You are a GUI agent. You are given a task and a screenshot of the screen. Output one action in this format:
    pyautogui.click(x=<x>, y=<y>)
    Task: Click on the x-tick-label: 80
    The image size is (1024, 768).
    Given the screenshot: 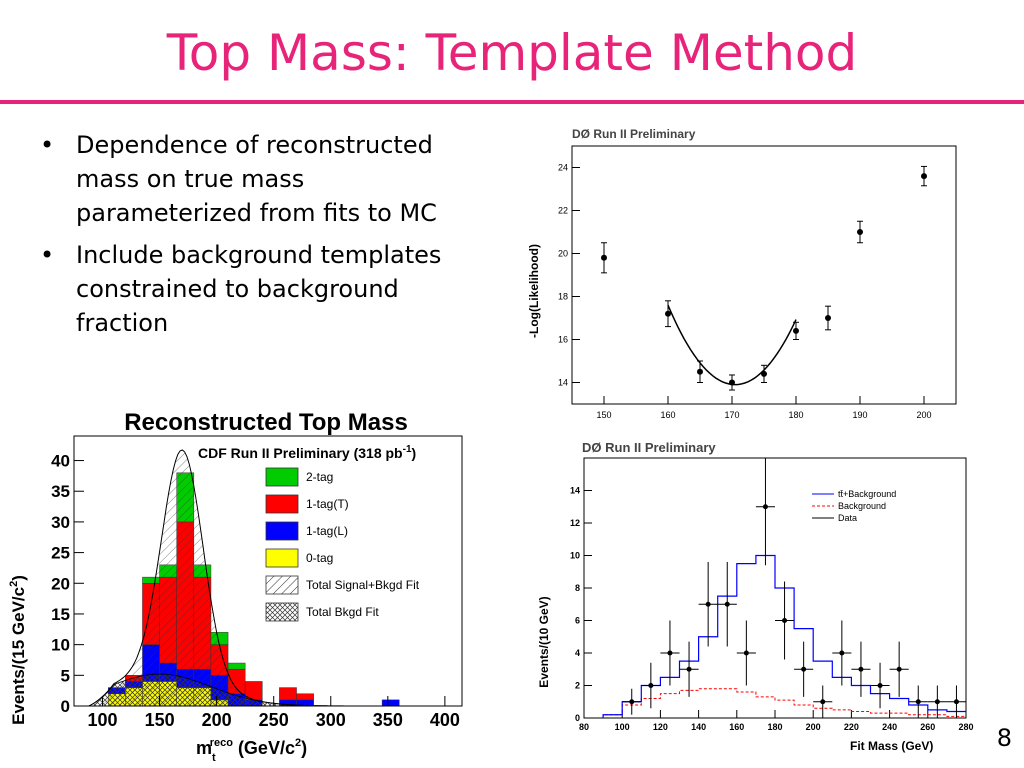 What is the action you would take?
    pyautogui.click(x=584, y=727)
    